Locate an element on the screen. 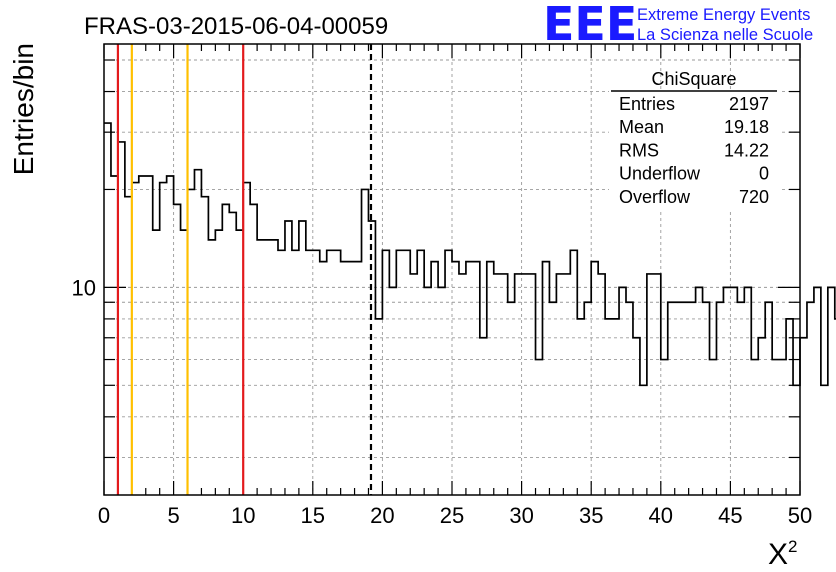  x-tick-label: 40 is located at coordinates (661, 515).